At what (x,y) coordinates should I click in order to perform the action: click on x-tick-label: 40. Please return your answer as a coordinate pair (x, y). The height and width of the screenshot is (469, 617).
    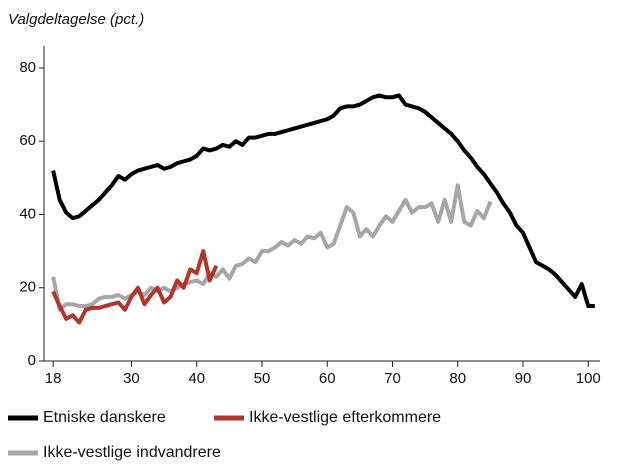
    Looking at the image, I should click on (196, 378).